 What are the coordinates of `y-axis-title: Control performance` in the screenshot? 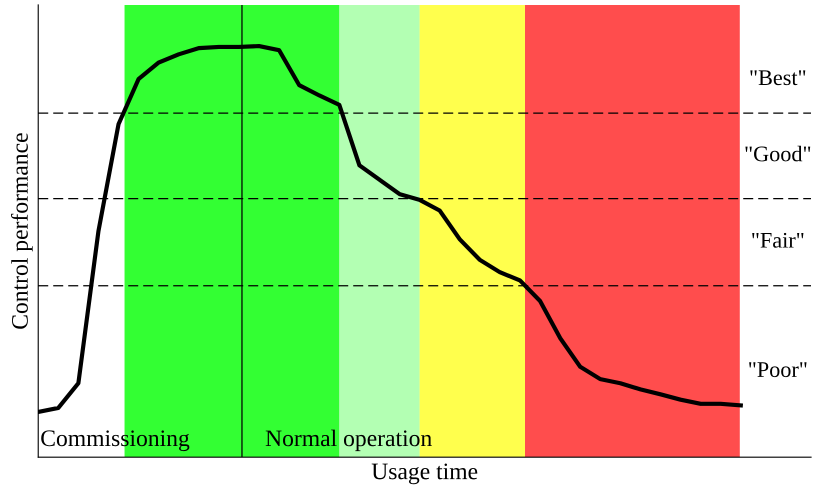 It's located at (22, 231).